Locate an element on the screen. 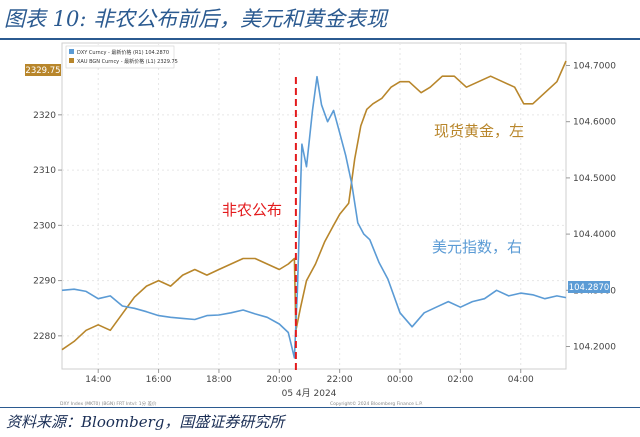 Image resolution: width=640 pixels, height=437 pixels. dxy-last-value: 104.2870 is located at coordinates (589, 288).